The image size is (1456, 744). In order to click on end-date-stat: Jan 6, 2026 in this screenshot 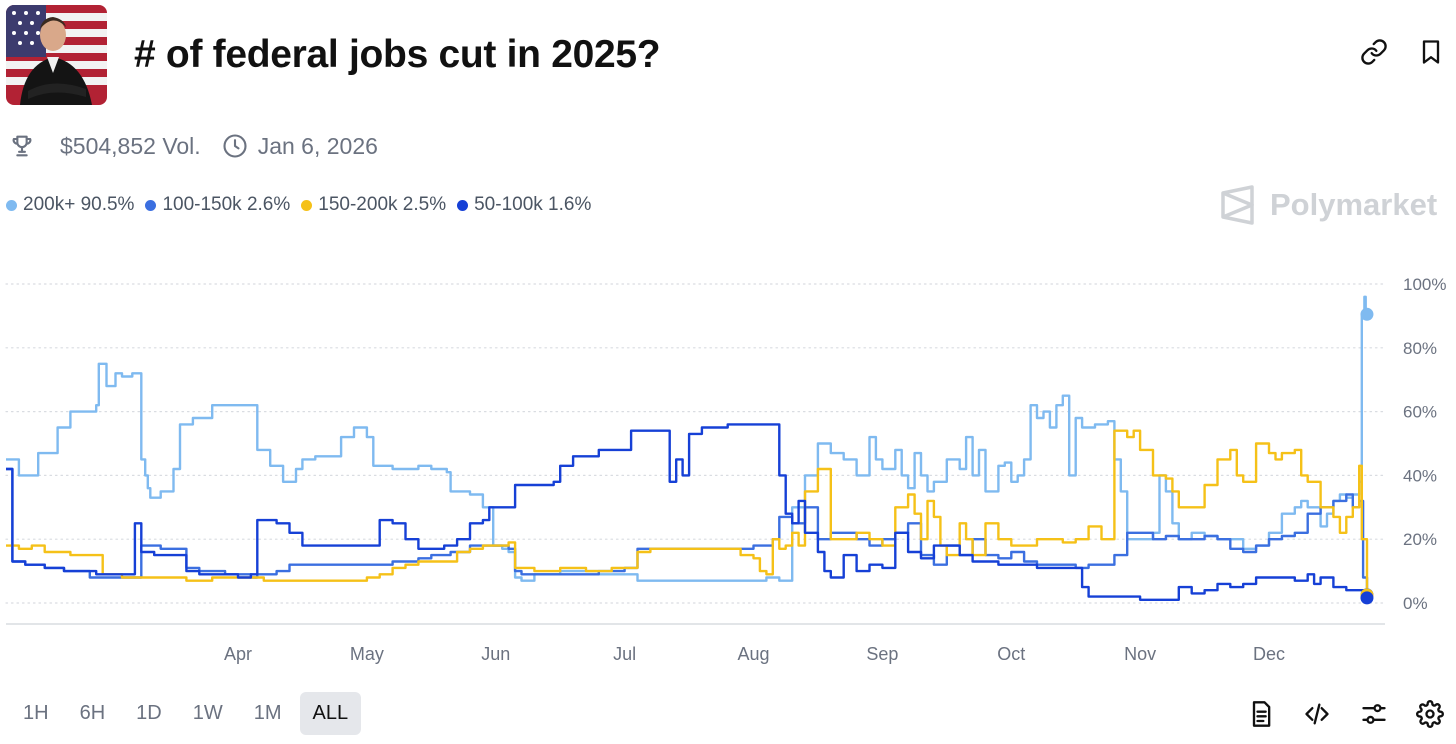, I will do `click(299, 146)`.